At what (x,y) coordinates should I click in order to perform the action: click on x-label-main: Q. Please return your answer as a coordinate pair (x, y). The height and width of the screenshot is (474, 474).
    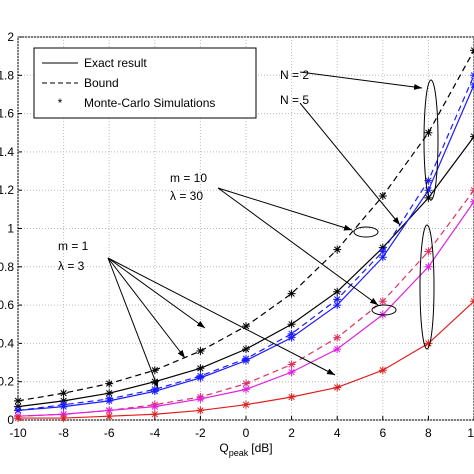
    Looking at the image, I should click on (223, 448).